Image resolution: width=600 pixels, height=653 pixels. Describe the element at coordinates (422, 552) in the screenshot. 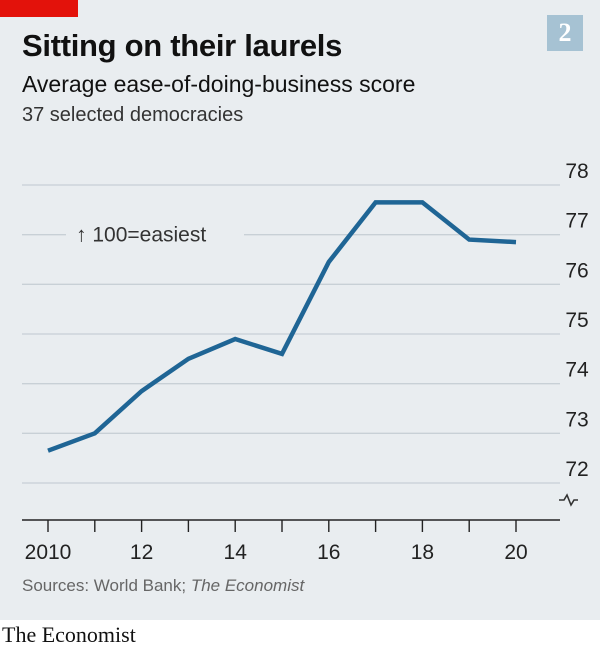

I see `x-tick-label: 18` at that location.